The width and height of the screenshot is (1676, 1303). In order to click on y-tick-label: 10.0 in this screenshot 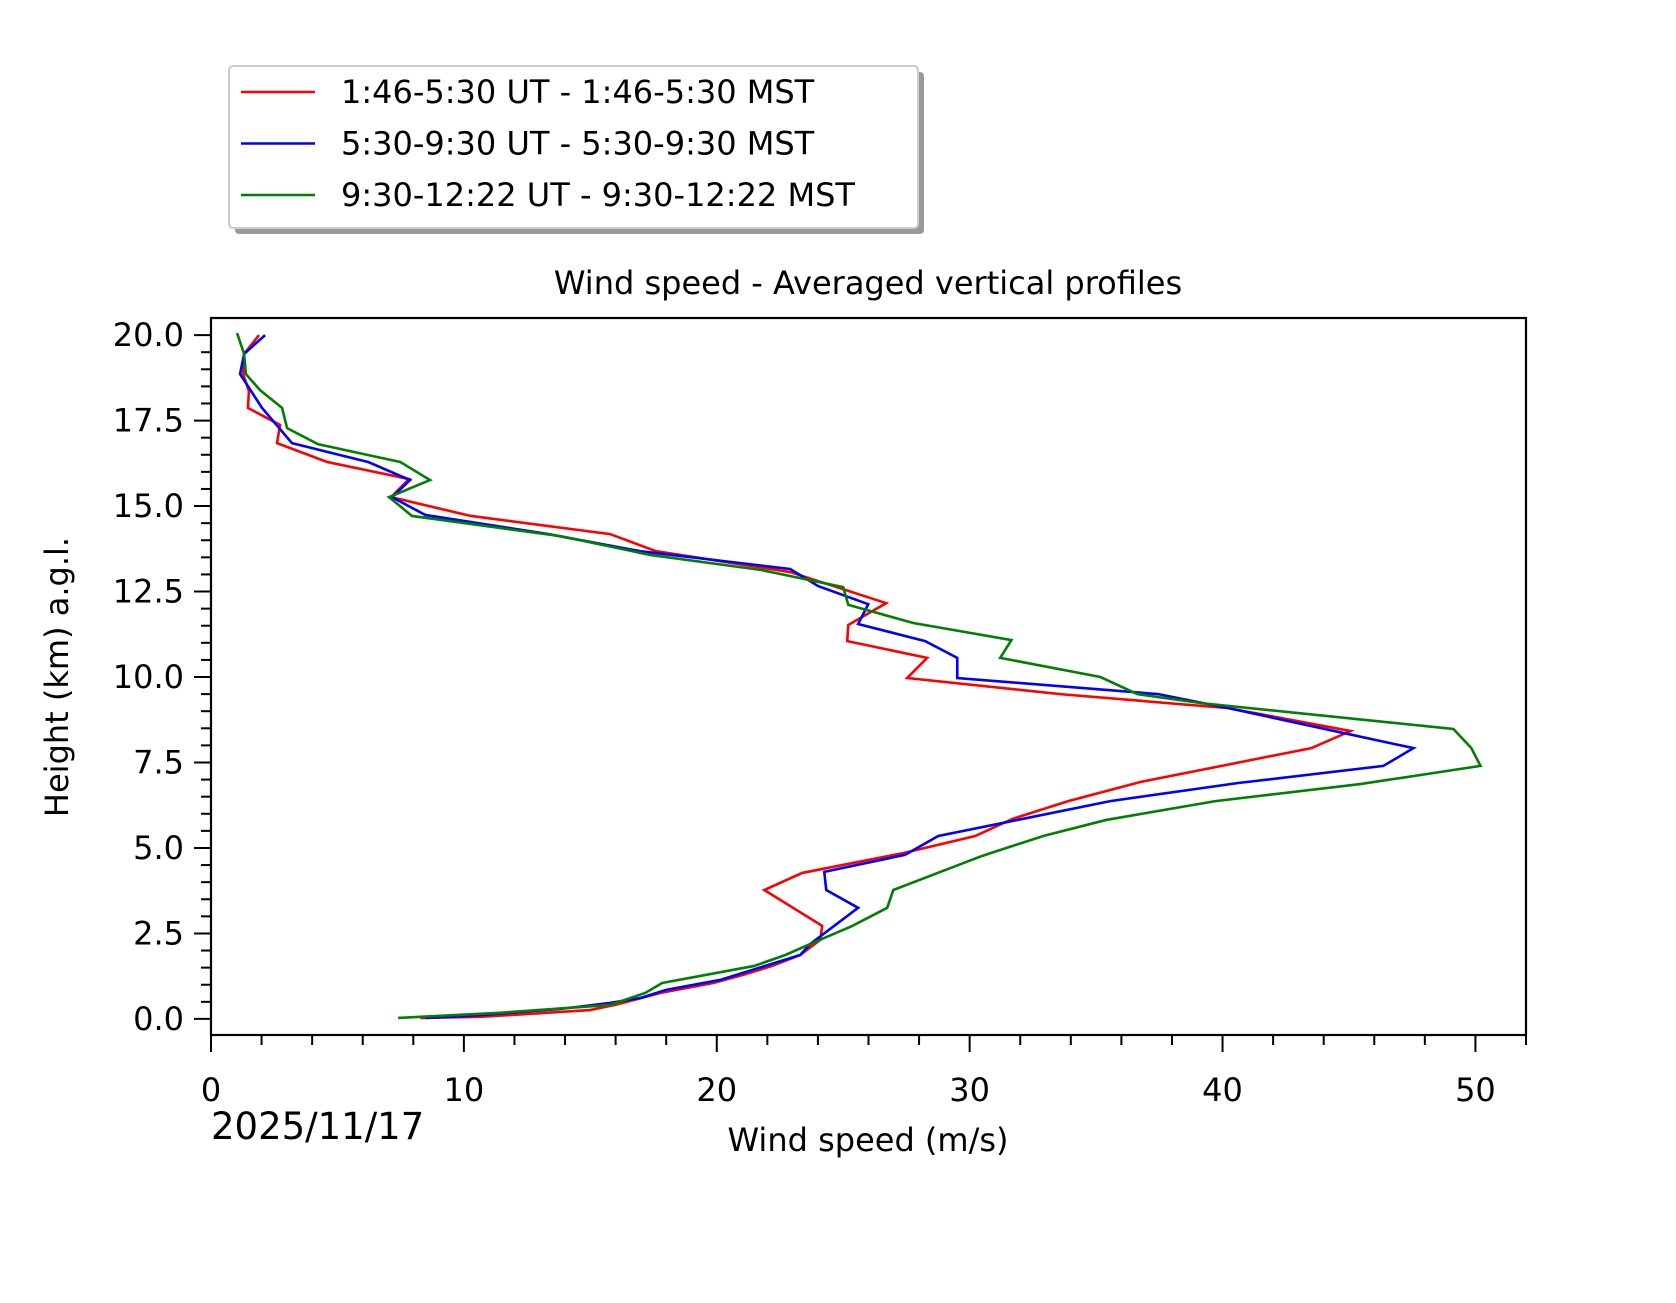, I will do `click(148, 677)`.